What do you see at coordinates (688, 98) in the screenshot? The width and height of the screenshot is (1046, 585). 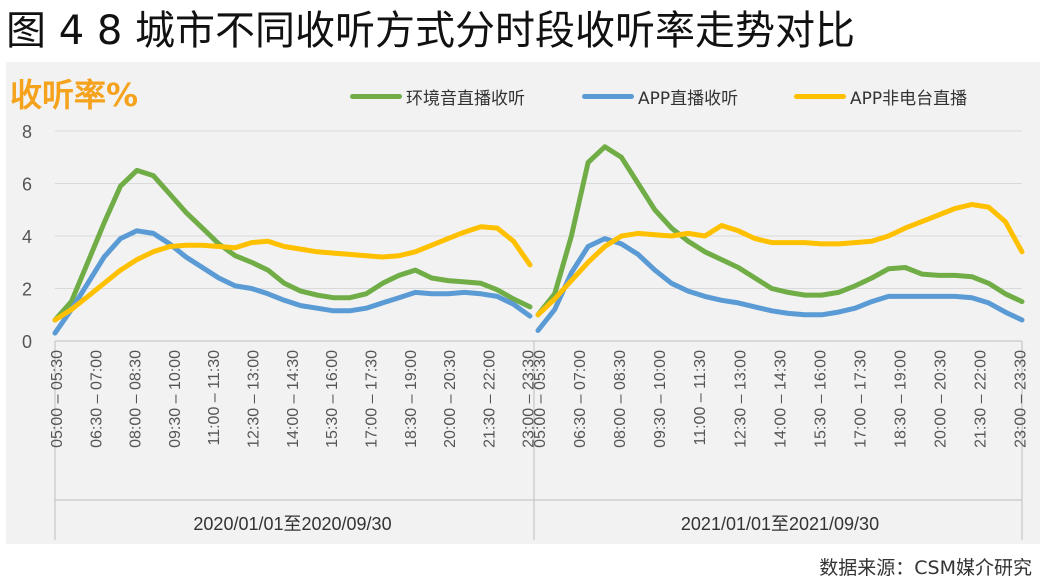 I see `legend-label: APP直播收听` at bounding box center [688, 98].